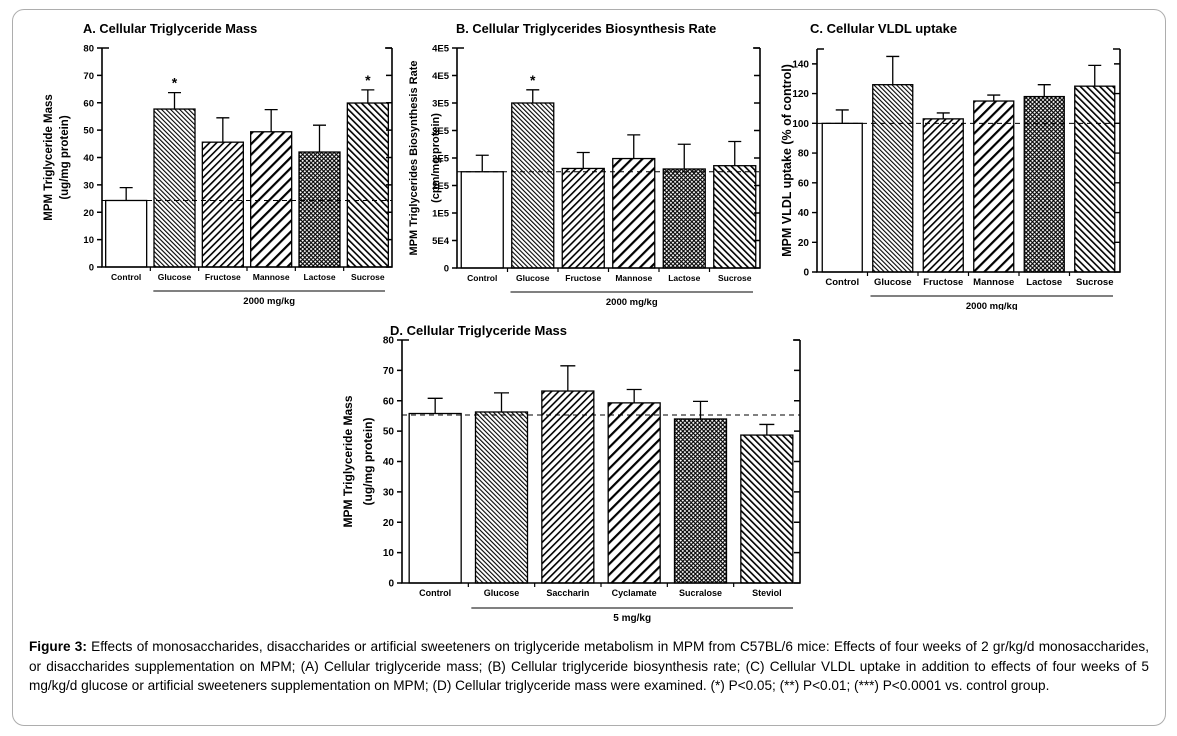 Image resolution: width=1177 pixels, height=736 pixels. What do you see at coordinates (58, 646) in the screenshot?
I see `figure-caption-label: Figure 3:` at bounding box center [58, 646].